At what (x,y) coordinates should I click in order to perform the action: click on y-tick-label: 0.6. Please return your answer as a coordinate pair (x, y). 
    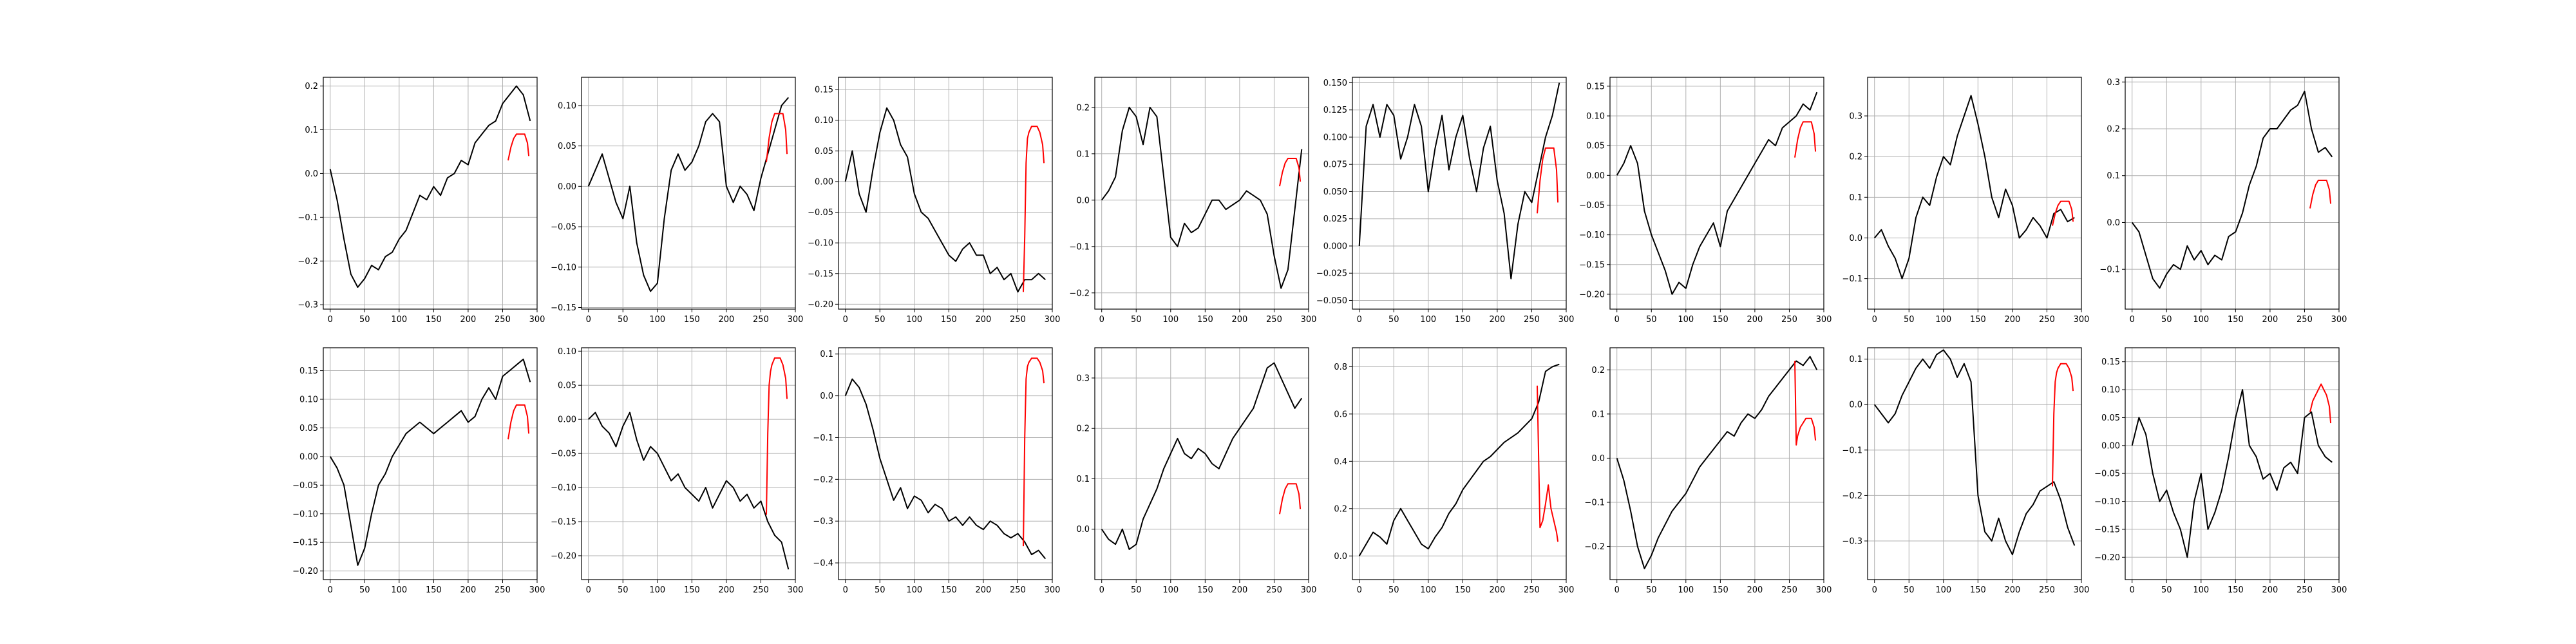
    Looking at the image, I should click on (1341, 415).